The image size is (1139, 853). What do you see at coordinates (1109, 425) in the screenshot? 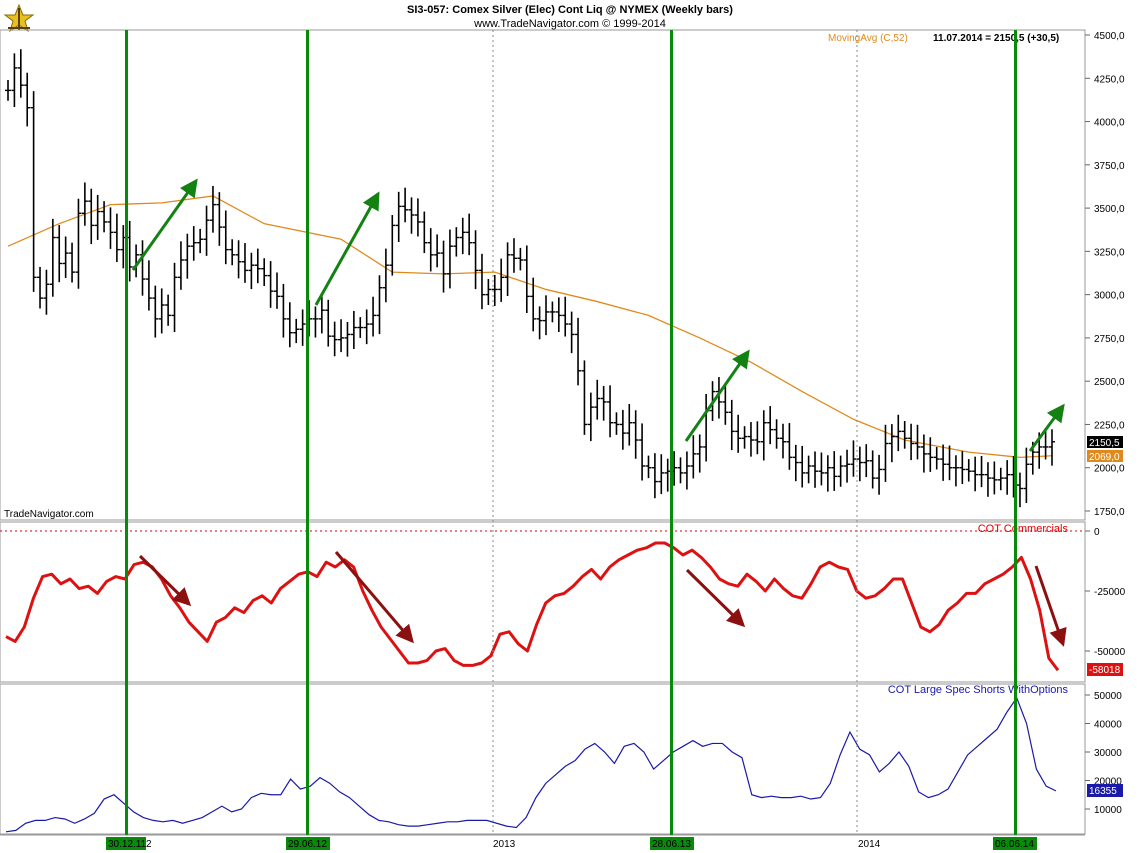
I see `y-tick-label: 2250,0` at bounding box center [1109, 425].